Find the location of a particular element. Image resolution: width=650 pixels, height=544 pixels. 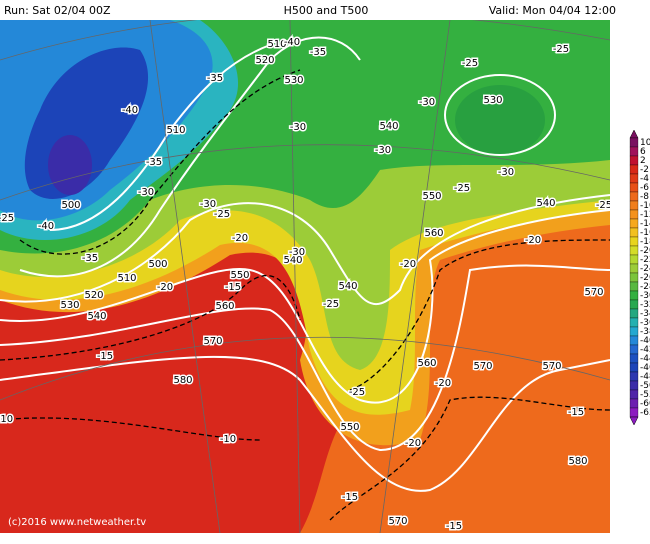

colorbar-label: -40 is located at coordinates (645, 341).